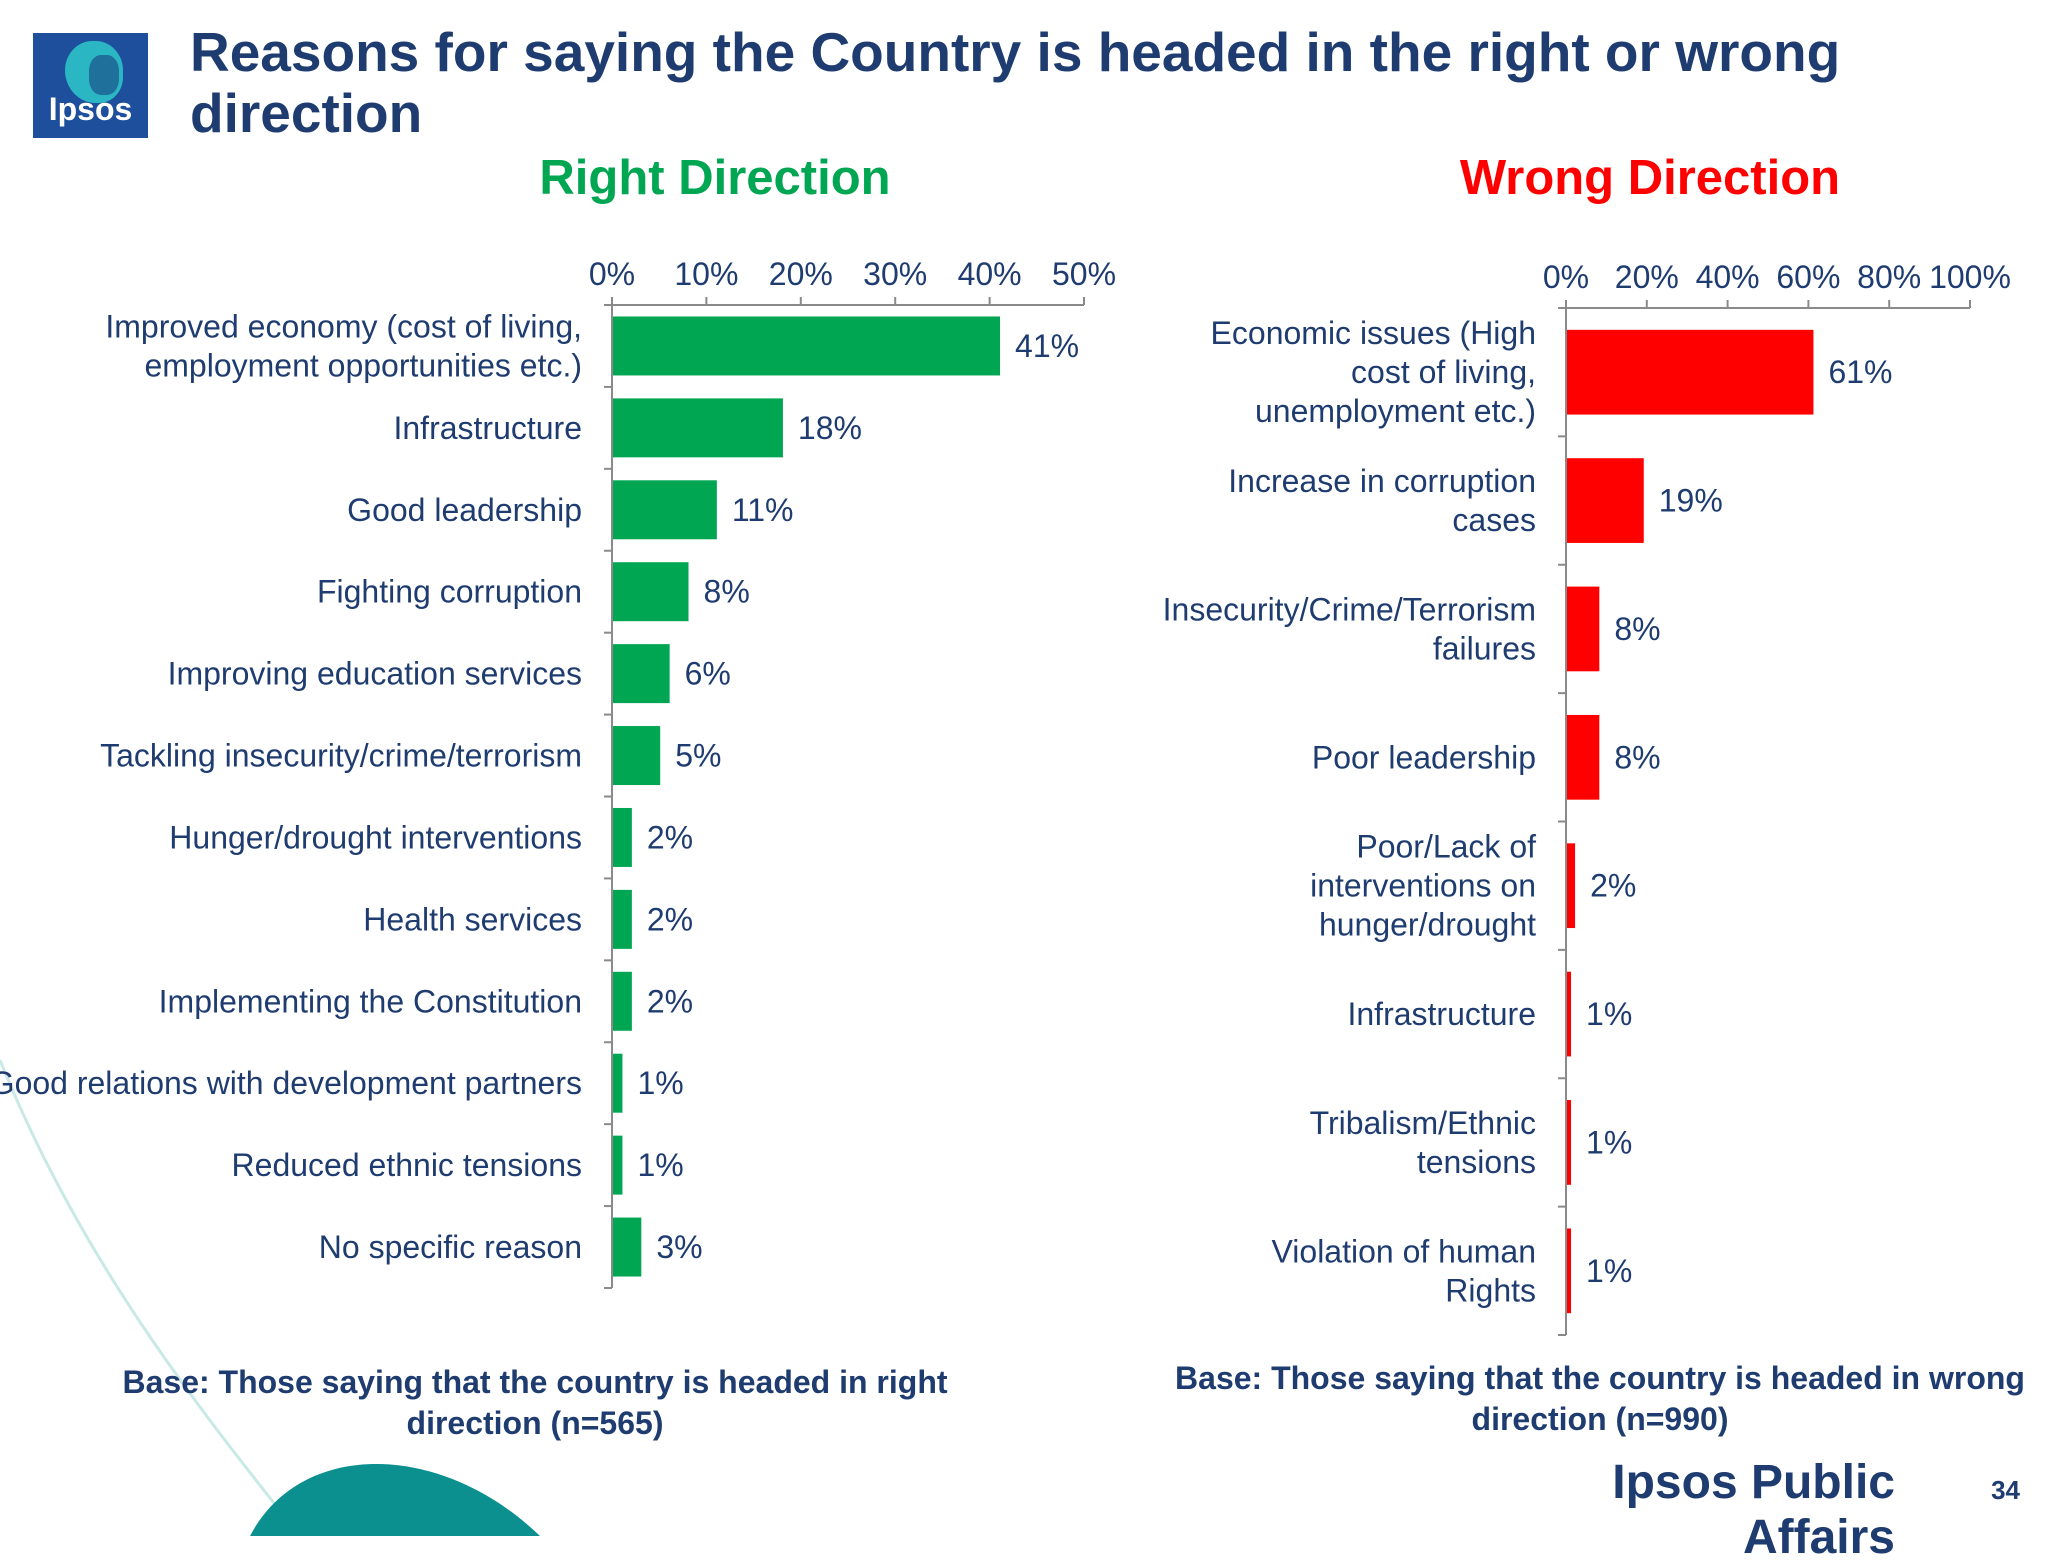  I want to click on right-category-label: Infrastructure, so click(487, 428).